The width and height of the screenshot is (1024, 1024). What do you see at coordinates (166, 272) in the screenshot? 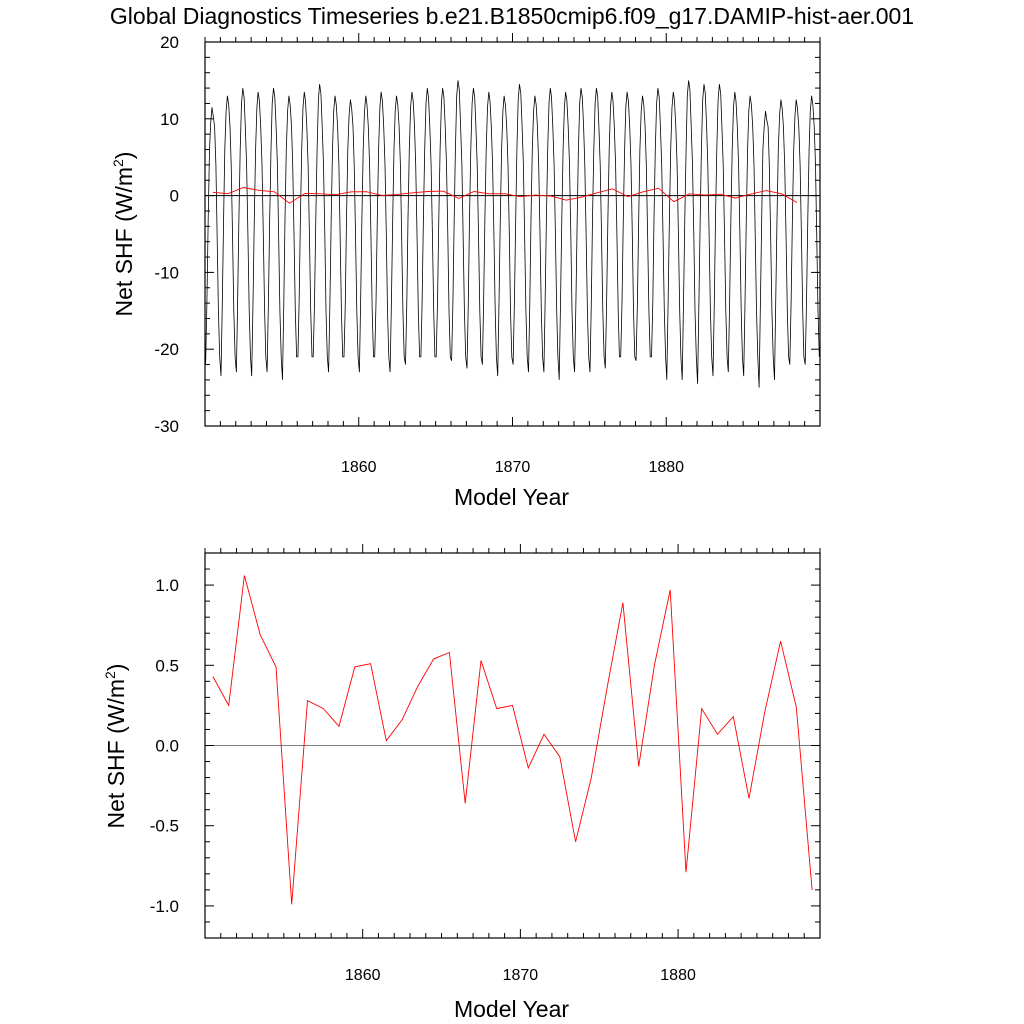
I see `y-tick-label: -10` at bounding box center [166, 272].